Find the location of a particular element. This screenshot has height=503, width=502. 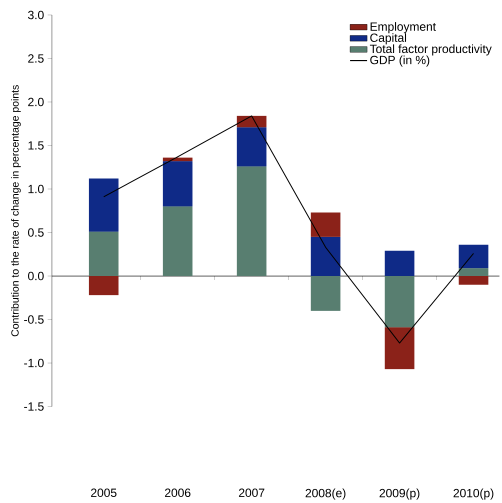

x-tick-label: 2006 is located at coordinates (177, 492).